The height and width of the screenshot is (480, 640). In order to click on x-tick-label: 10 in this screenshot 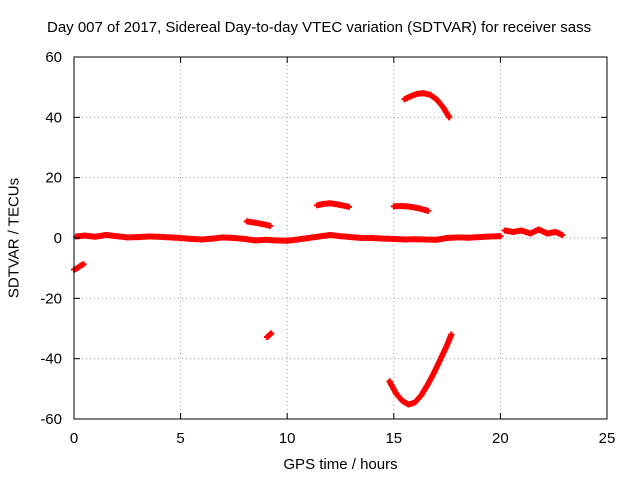, I will do `click(287, 438)`.